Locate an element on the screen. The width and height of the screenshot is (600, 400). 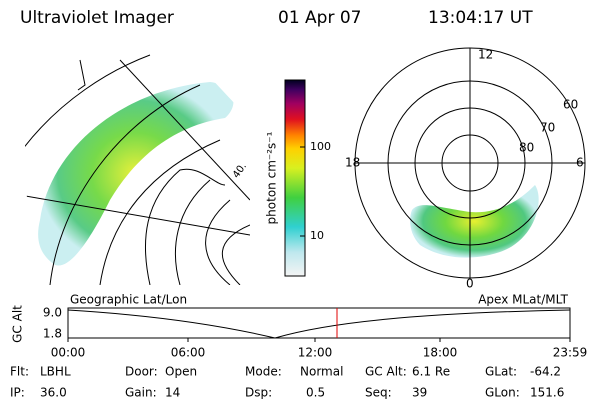
info-label: Mode: is located at coordinates (263, 372).